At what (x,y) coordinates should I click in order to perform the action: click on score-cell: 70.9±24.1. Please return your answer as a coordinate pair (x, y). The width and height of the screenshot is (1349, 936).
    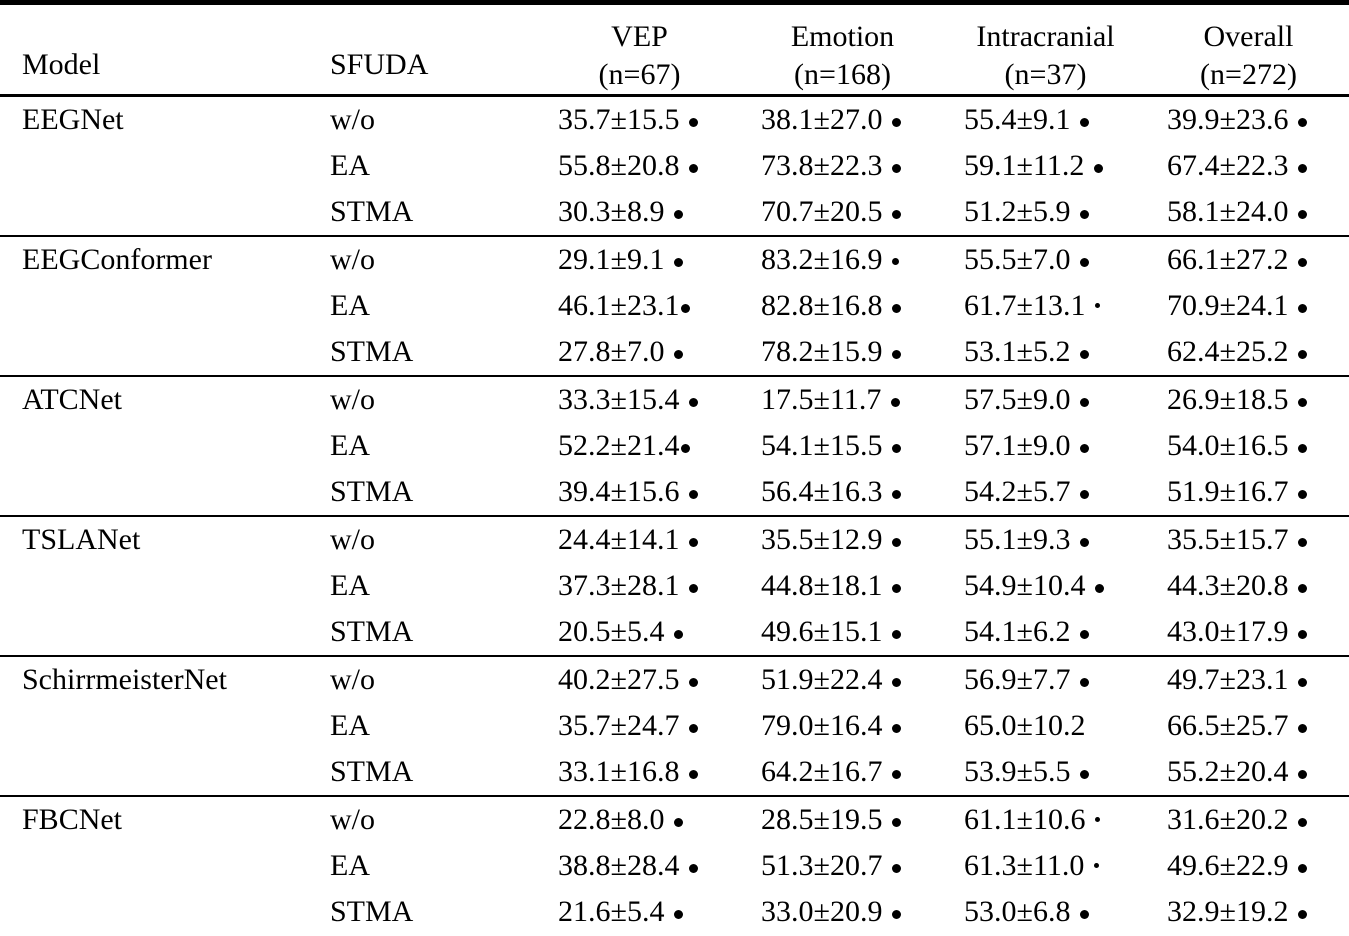
    Looking at the image, I should click on (1248, 306).